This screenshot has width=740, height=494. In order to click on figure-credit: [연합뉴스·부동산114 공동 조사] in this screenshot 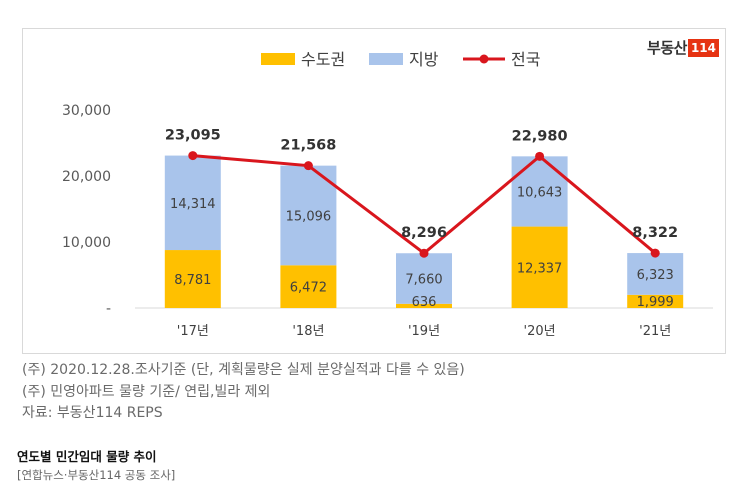, I will do `click(96, 475)`.